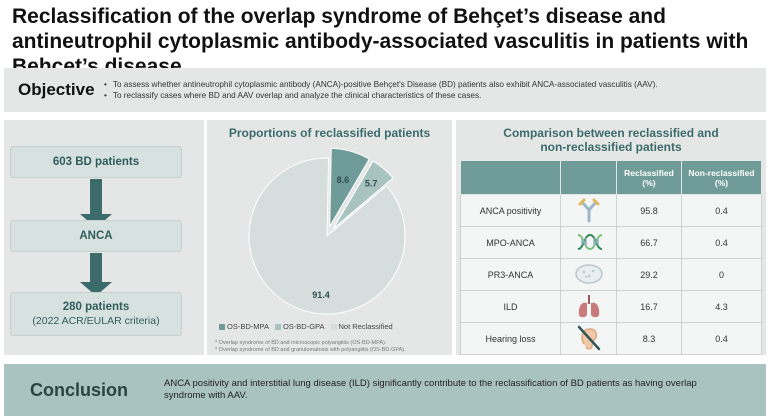  Describe the element at coordinates (510, 177) in the screenshot. I see `header-blank` at that location.